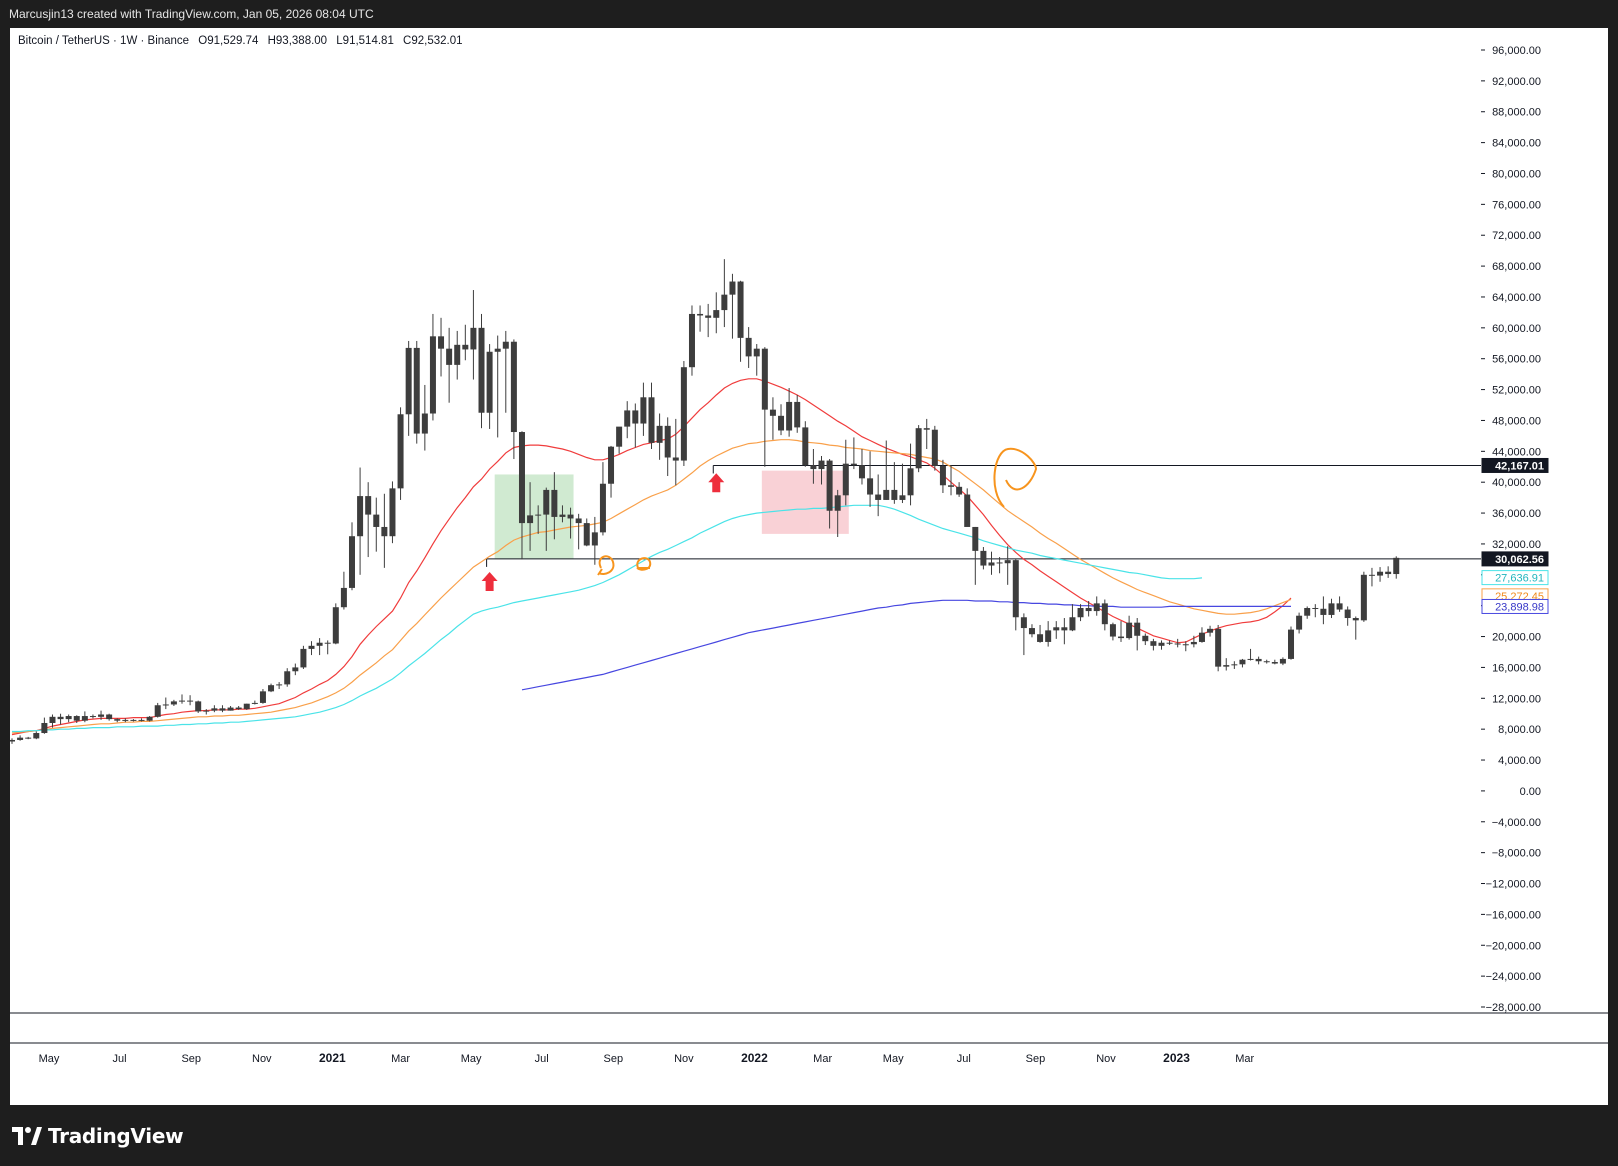 Image resolution: width=1618 pixels, height=1166 pixels. What do you see at coordinates (1516, 205) in the screenshot?
I see `y-tick-label: 76,000.00` at bounding box center [1516, 205].